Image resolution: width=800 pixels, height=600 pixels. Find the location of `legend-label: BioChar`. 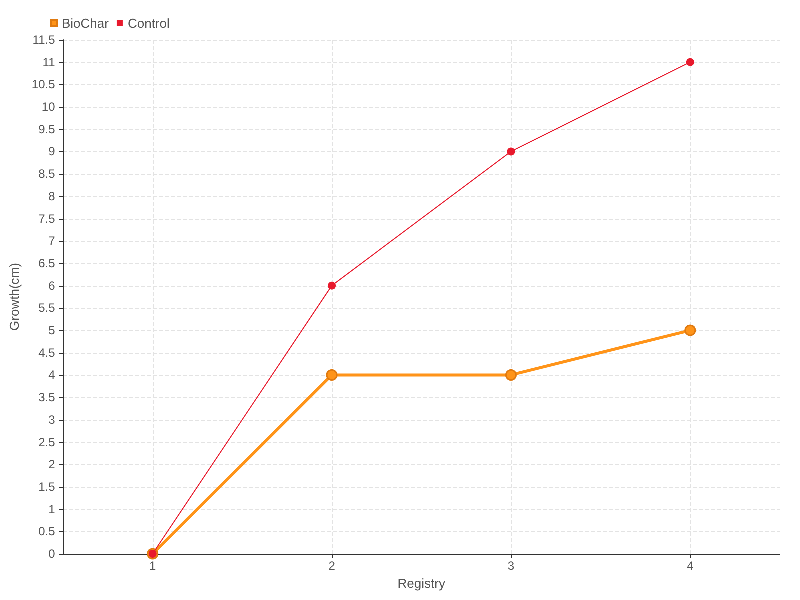

legend-label: BioChar is located at coordinates (86, 23).